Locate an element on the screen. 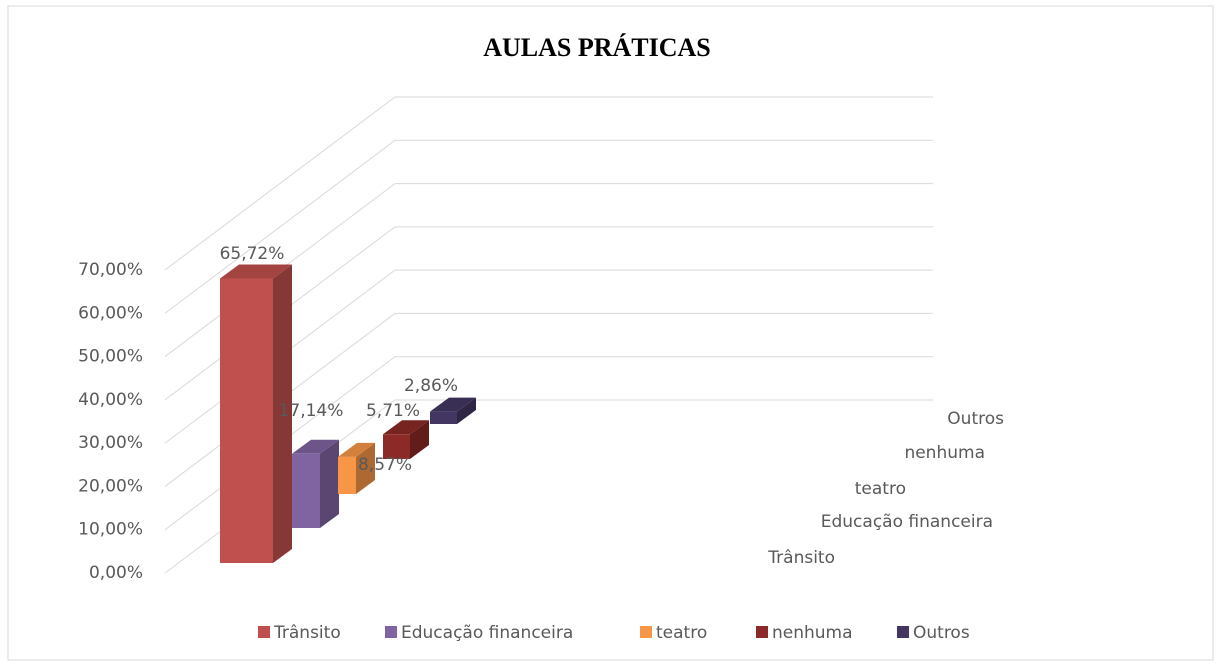  depth-axis-label: Educação financeira is located at coordinates (907, 522).